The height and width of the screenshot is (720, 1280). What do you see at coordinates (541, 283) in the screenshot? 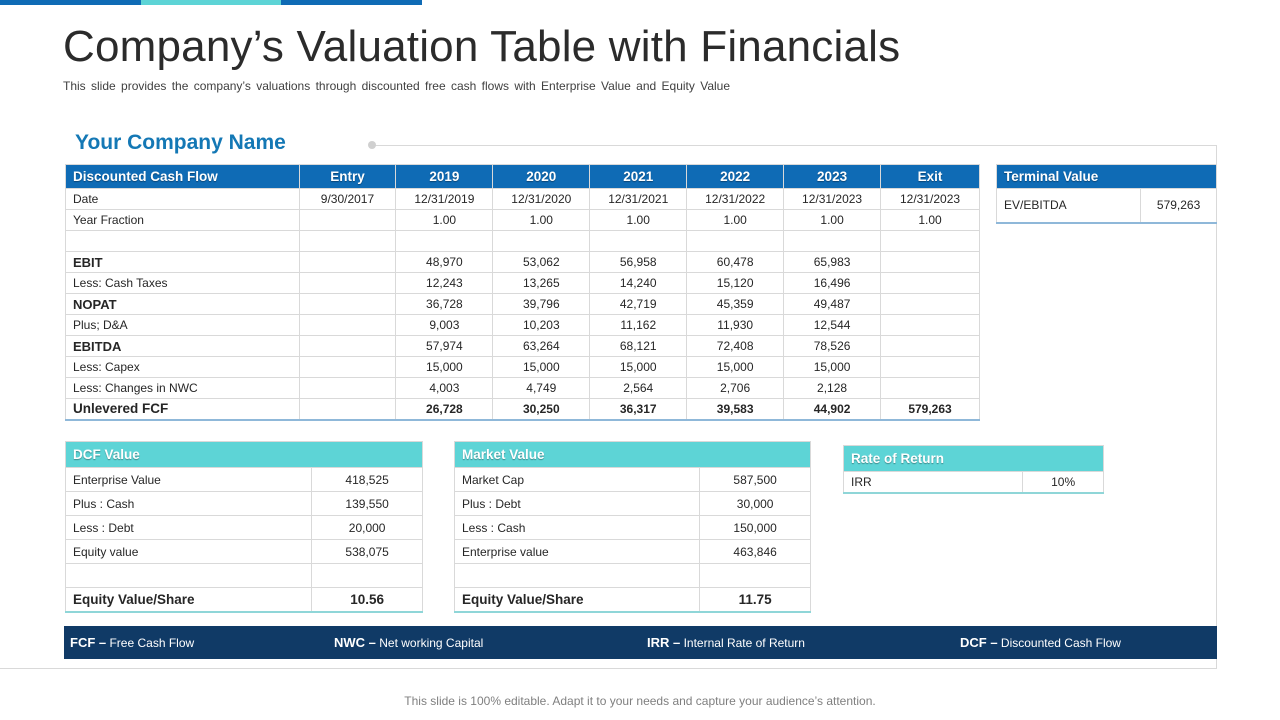
I see `table-cell: 13,265` at bounding box center [541, 283].